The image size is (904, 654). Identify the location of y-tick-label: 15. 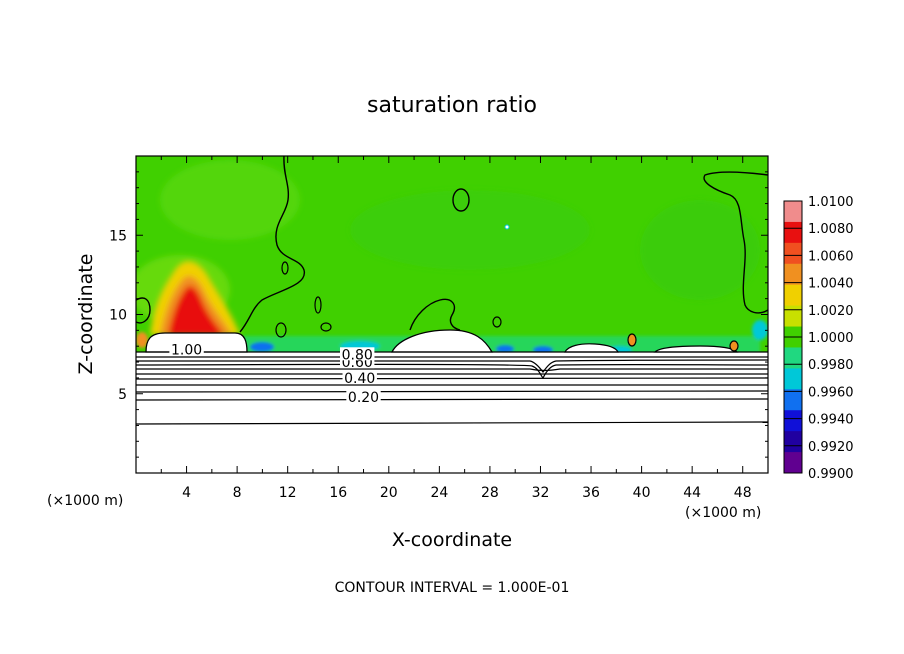
(118, 236).